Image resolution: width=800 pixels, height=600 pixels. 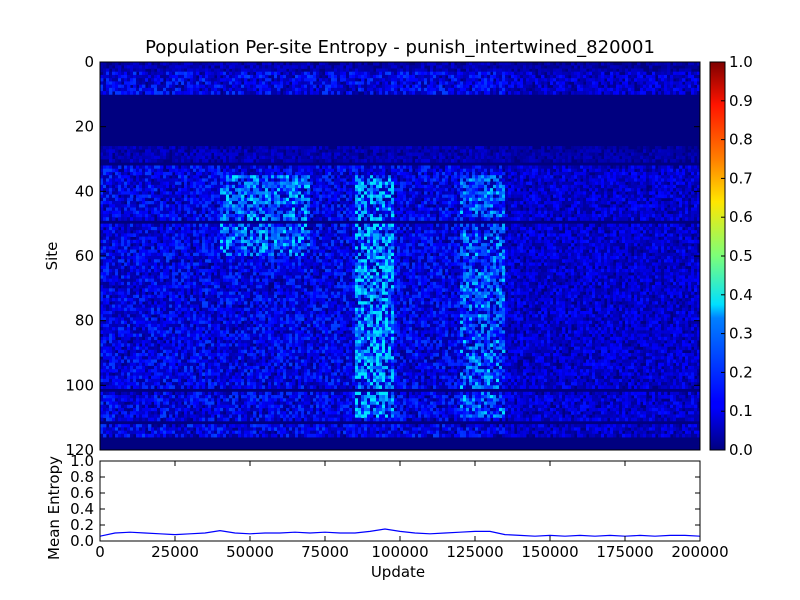 What do you see at coordinates (82, 477) in the screenshot?
I see `line-y-tick-label: 0.8` at bounding box center [82, 477].